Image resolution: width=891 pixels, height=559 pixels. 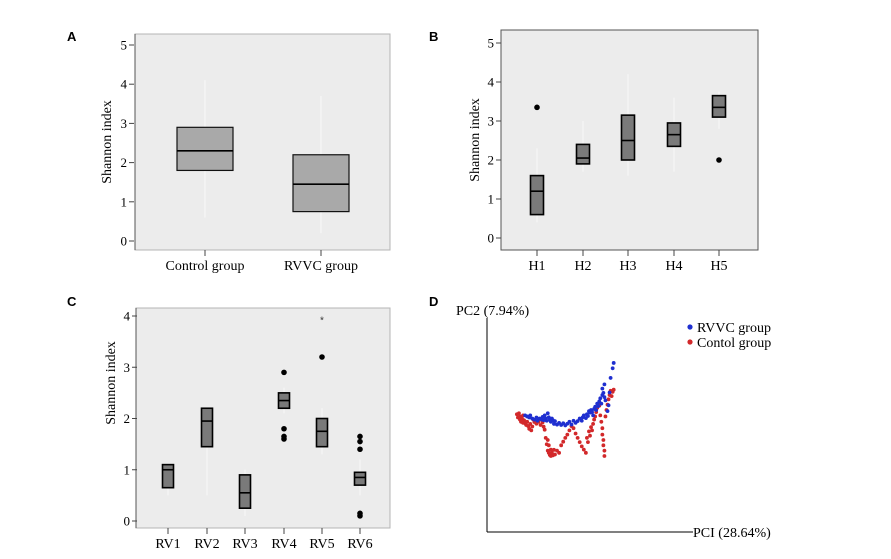 I want to click on panel-c-y-ticks: 0 1 2 3 4, so click(x=130, y=419).